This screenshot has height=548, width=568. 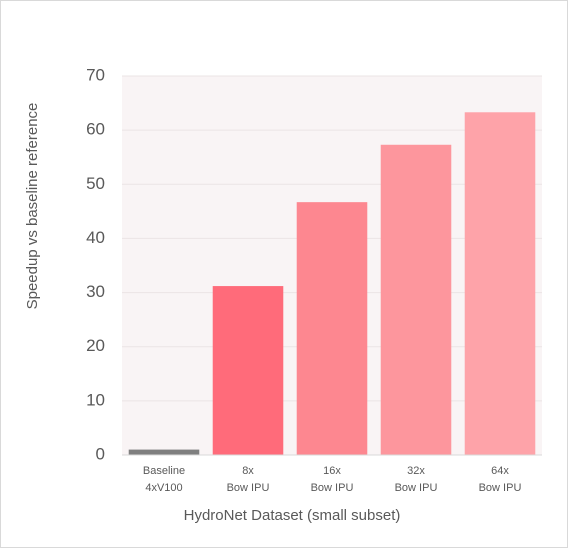 I want to click on y-tick-label: 40, so click(x=95, y=237).